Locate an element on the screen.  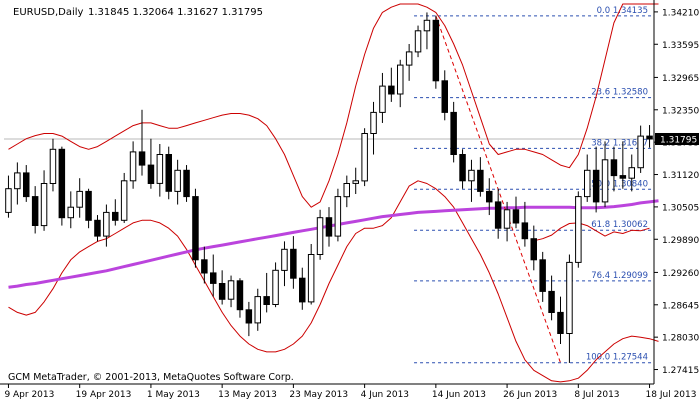
band-segment-line is located at coordinates (591, 232).